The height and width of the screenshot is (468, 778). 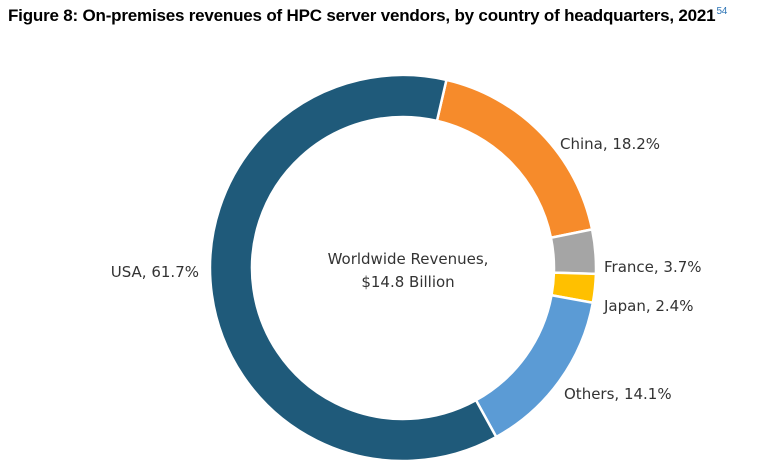 I want to click on slice-label-china: China, 18.2%, so click(x=610, y=144).